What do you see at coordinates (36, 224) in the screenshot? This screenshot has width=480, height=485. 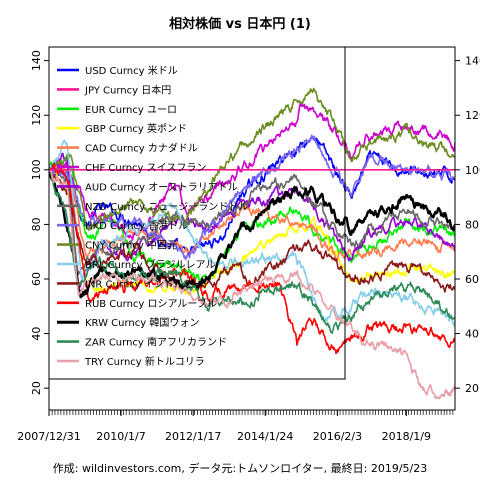 I see `y-tick-label-left: 80` at bounding box center [36, 224].